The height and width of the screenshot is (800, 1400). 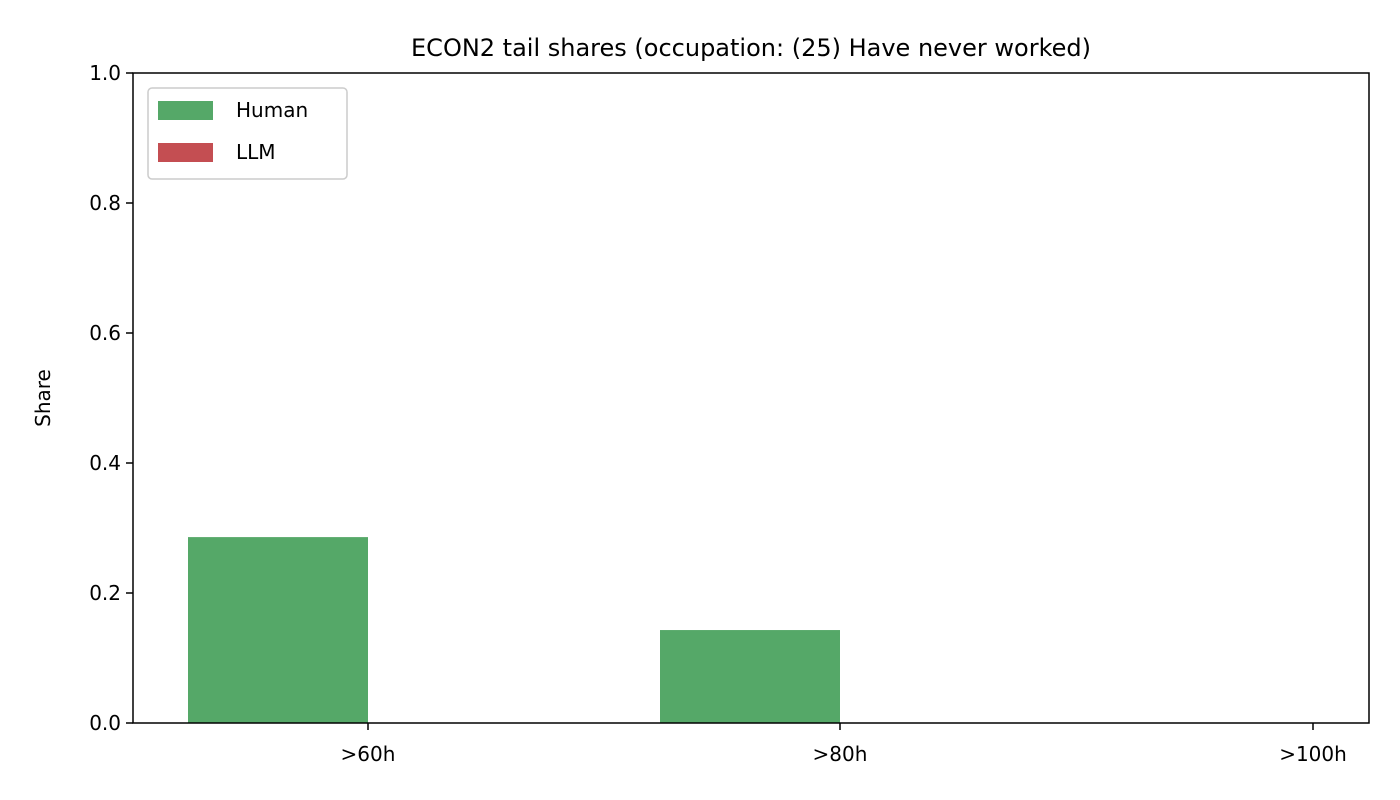 What do you see at coordinates (514, 630) in the screenshot?
I see `bars` at bounding box center [514, 630].